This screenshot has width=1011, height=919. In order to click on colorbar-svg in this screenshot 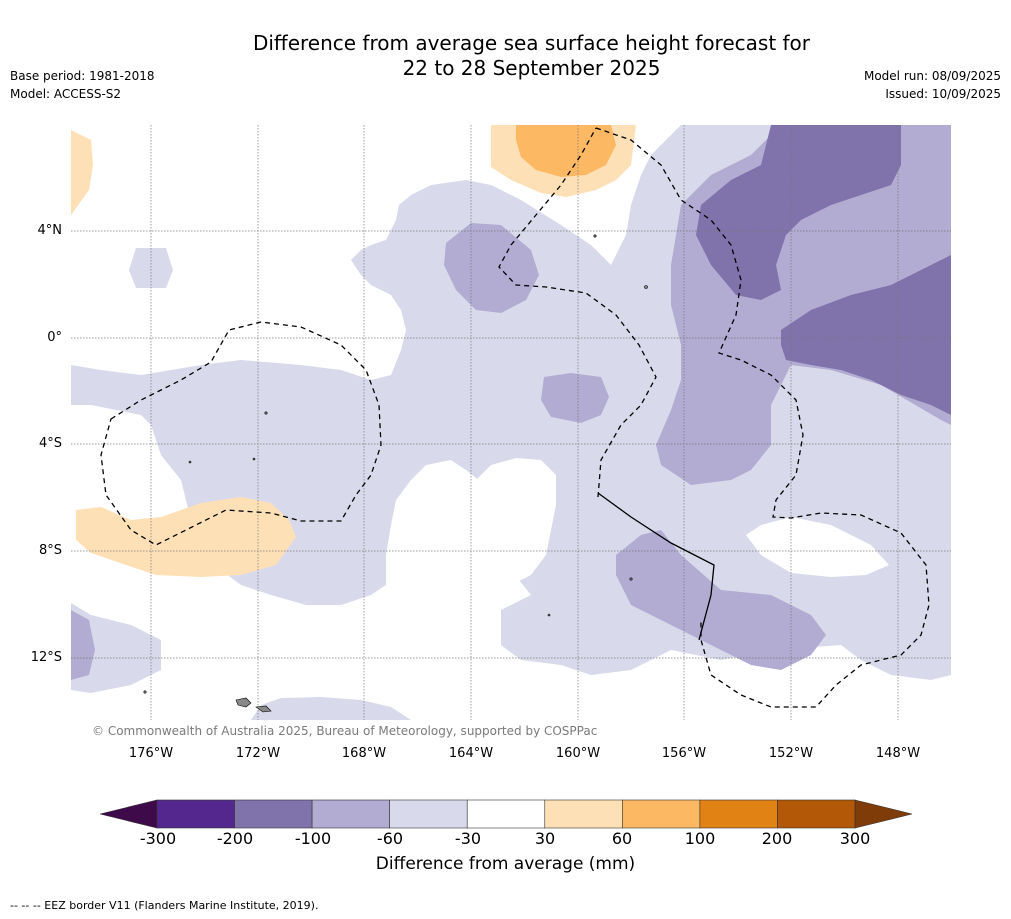, I will do `click(506, 814)`.